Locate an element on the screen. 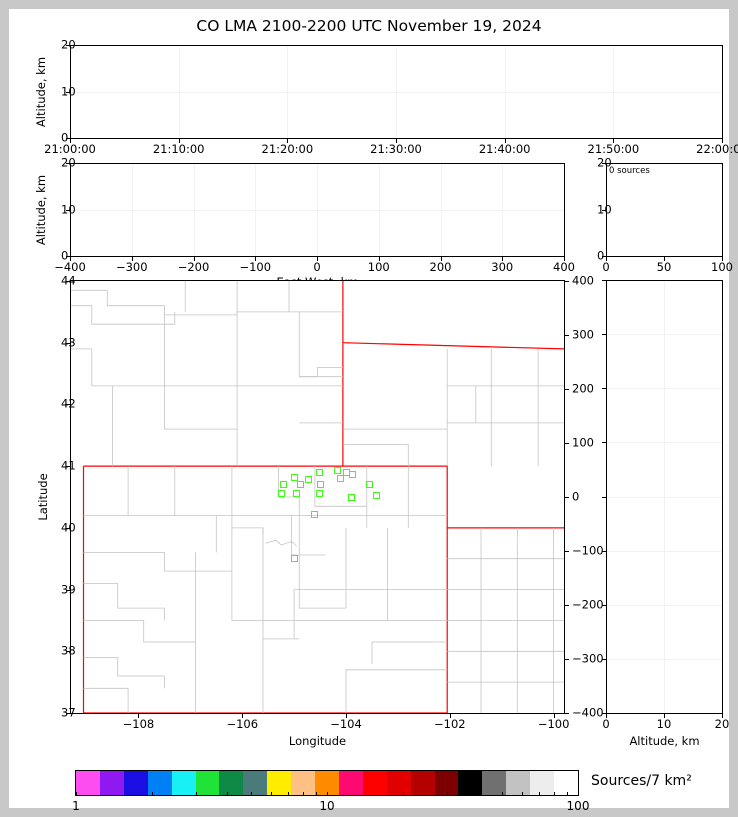 This screenshot has width=738, height=817. source-count-label: 0 sources is located at coordinates (629, 171).